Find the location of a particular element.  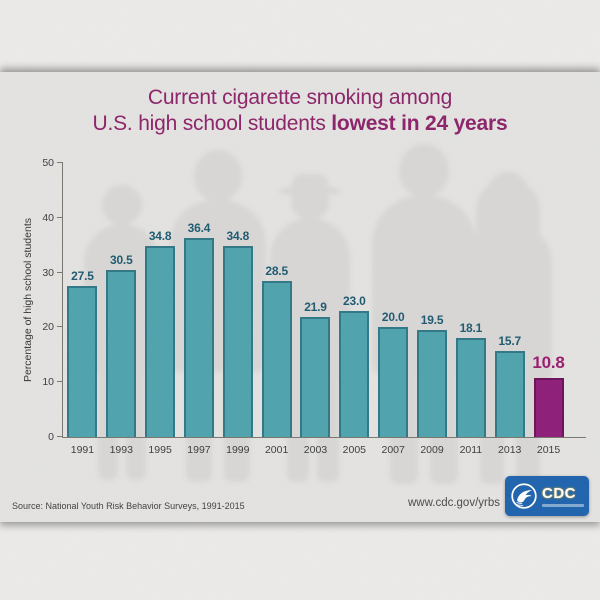

y-tick-label: 20 is located at coordinates (48, 327).